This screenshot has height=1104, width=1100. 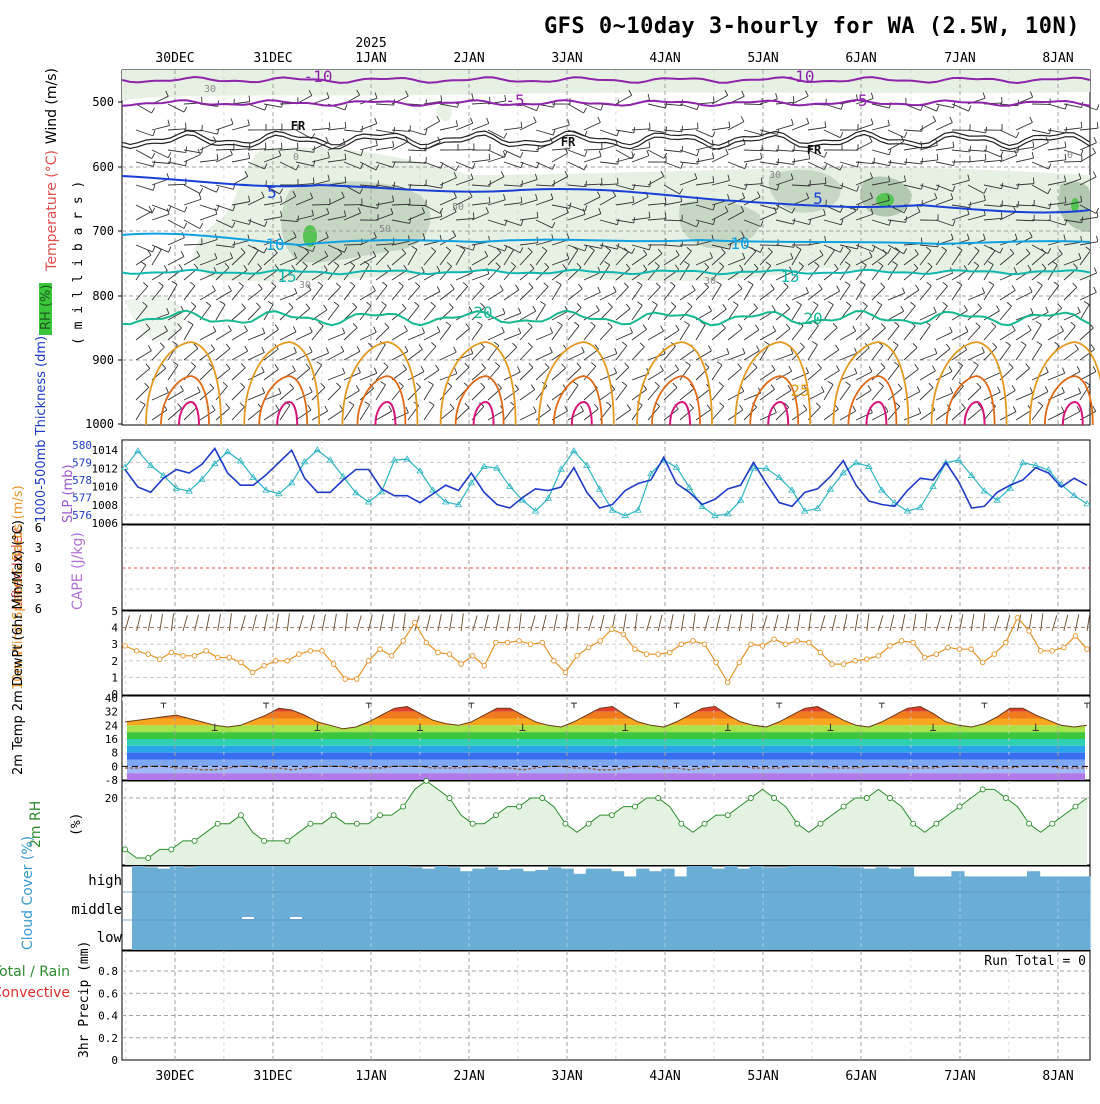 What do you see at coordinates (114, 611) in the screenshot?
I see `wind10-tick: 5` at bounding box center [114, 611].